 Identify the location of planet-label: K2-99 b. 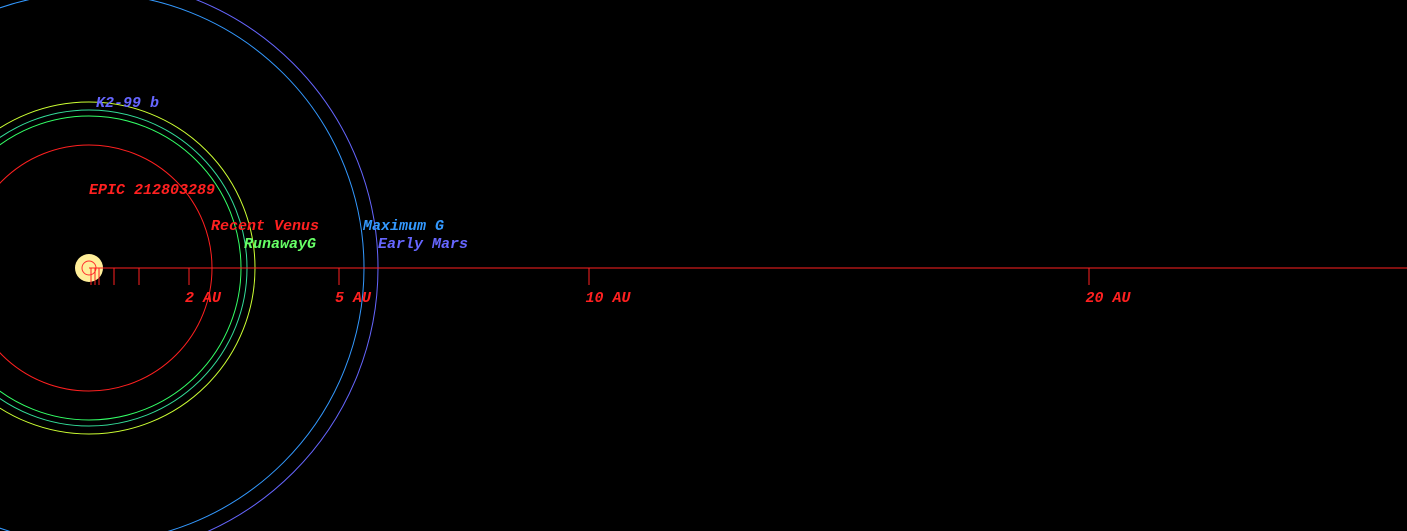
(127, 103).